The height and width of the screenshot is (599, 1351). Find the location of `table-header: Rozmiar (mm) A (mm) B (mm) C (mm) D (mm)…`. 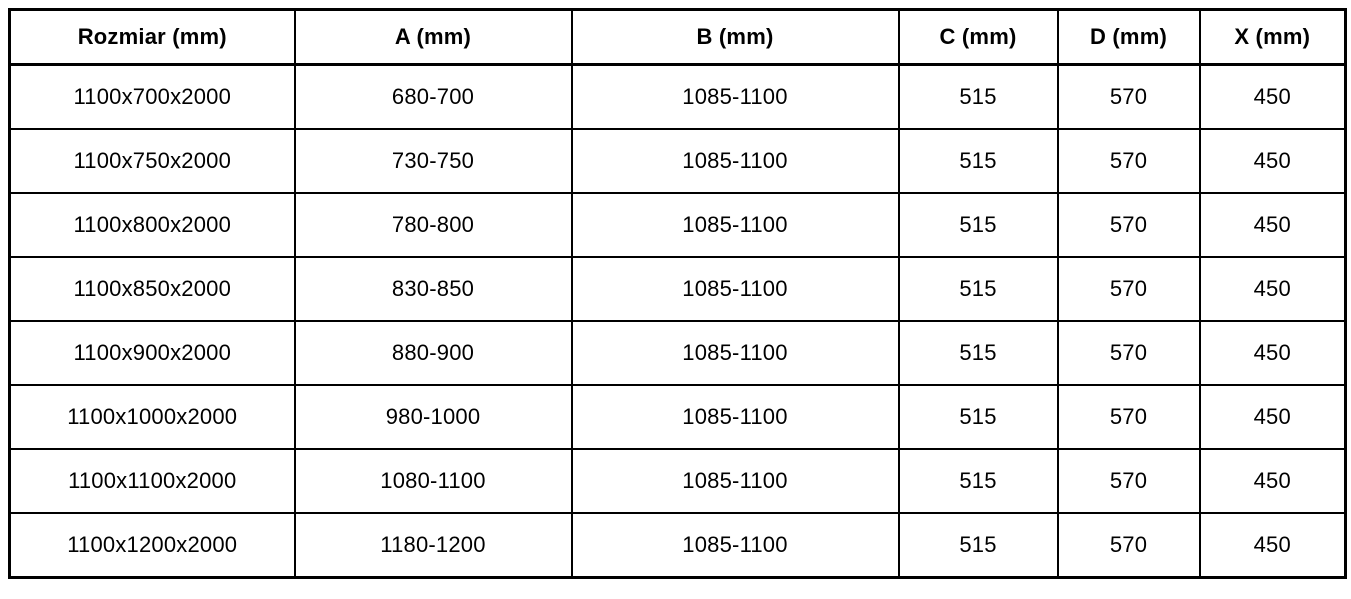

table-header: Rozmiar (mm) A (mm) B (mm) C (mm) D (mm)… is located at coordinates (677, 37).